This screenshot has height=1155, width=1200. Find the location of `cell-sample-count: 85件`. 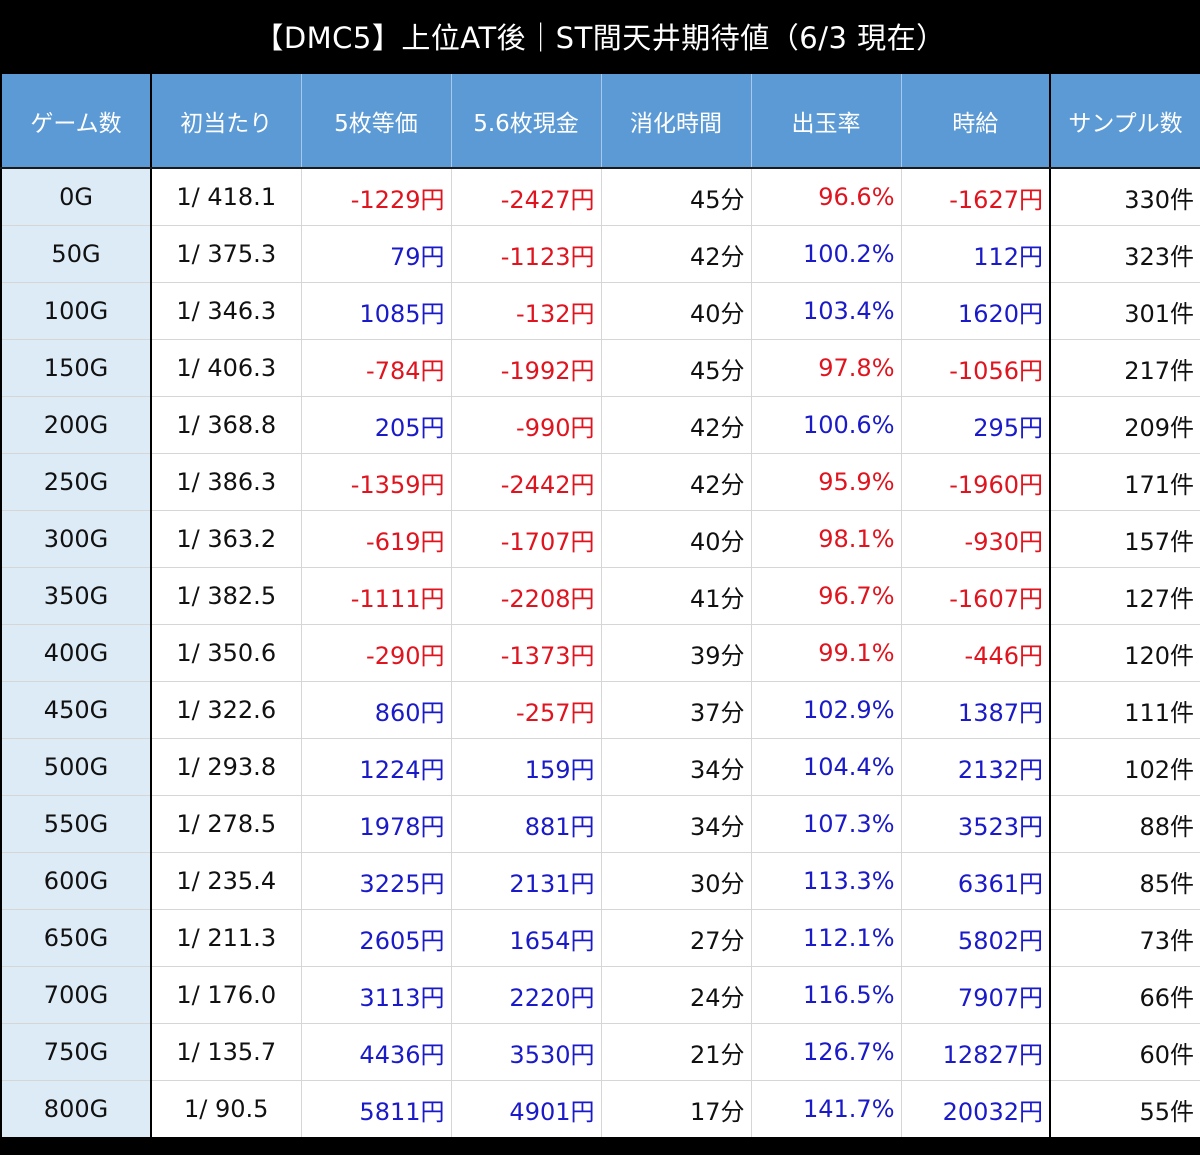

cell-sample-count: 85件 is located at coordinates (1124, 881).